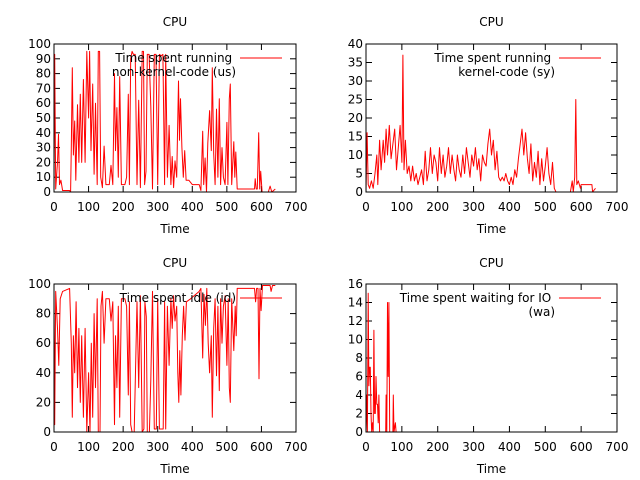  Describe the element at coordinates (359, 377) in the screenshot. I see `y-tick-label: 6` at that location.